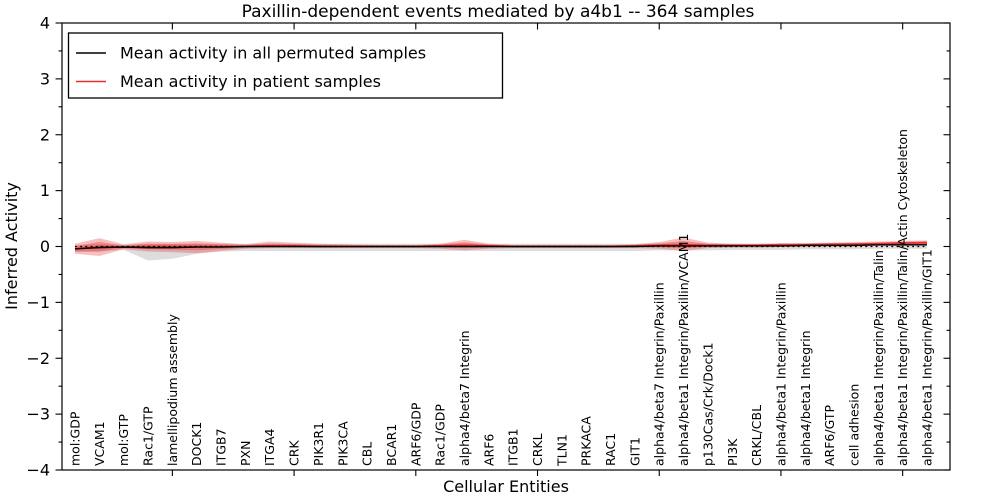 This screenshot has width=1000, height=500. Describe the element at coordinates (488, 450) in the screenshot. I see `x-category-label: ARF6` at that location.